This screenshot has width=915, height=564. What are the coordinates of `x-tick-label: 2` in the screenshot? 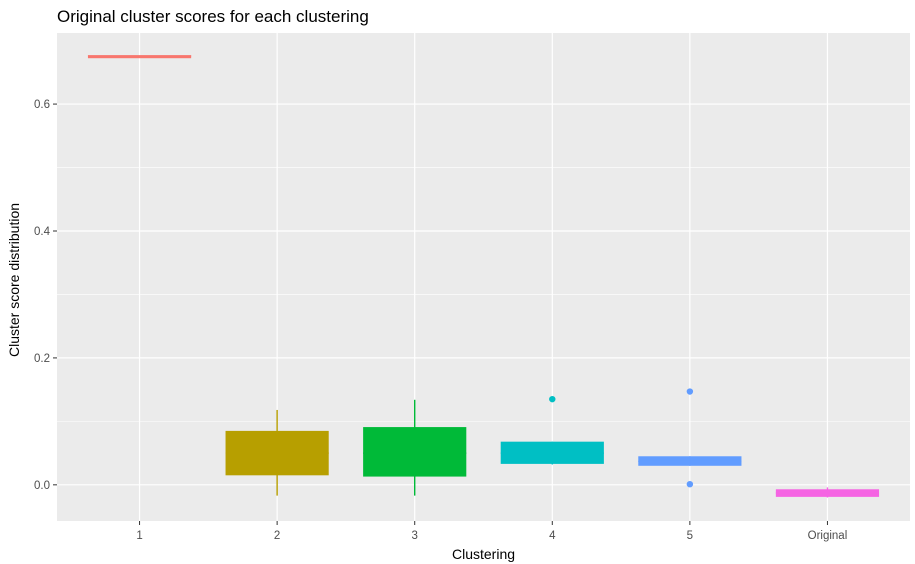 It's located at (277, 536).